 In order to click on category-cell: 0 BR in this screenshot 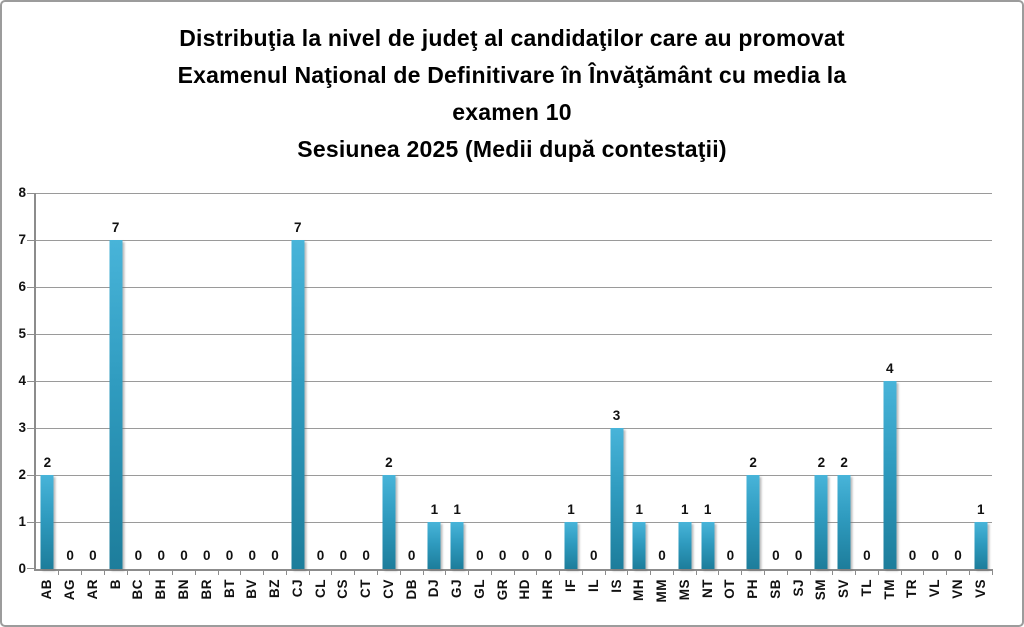, I will do `click(207, 396)`.